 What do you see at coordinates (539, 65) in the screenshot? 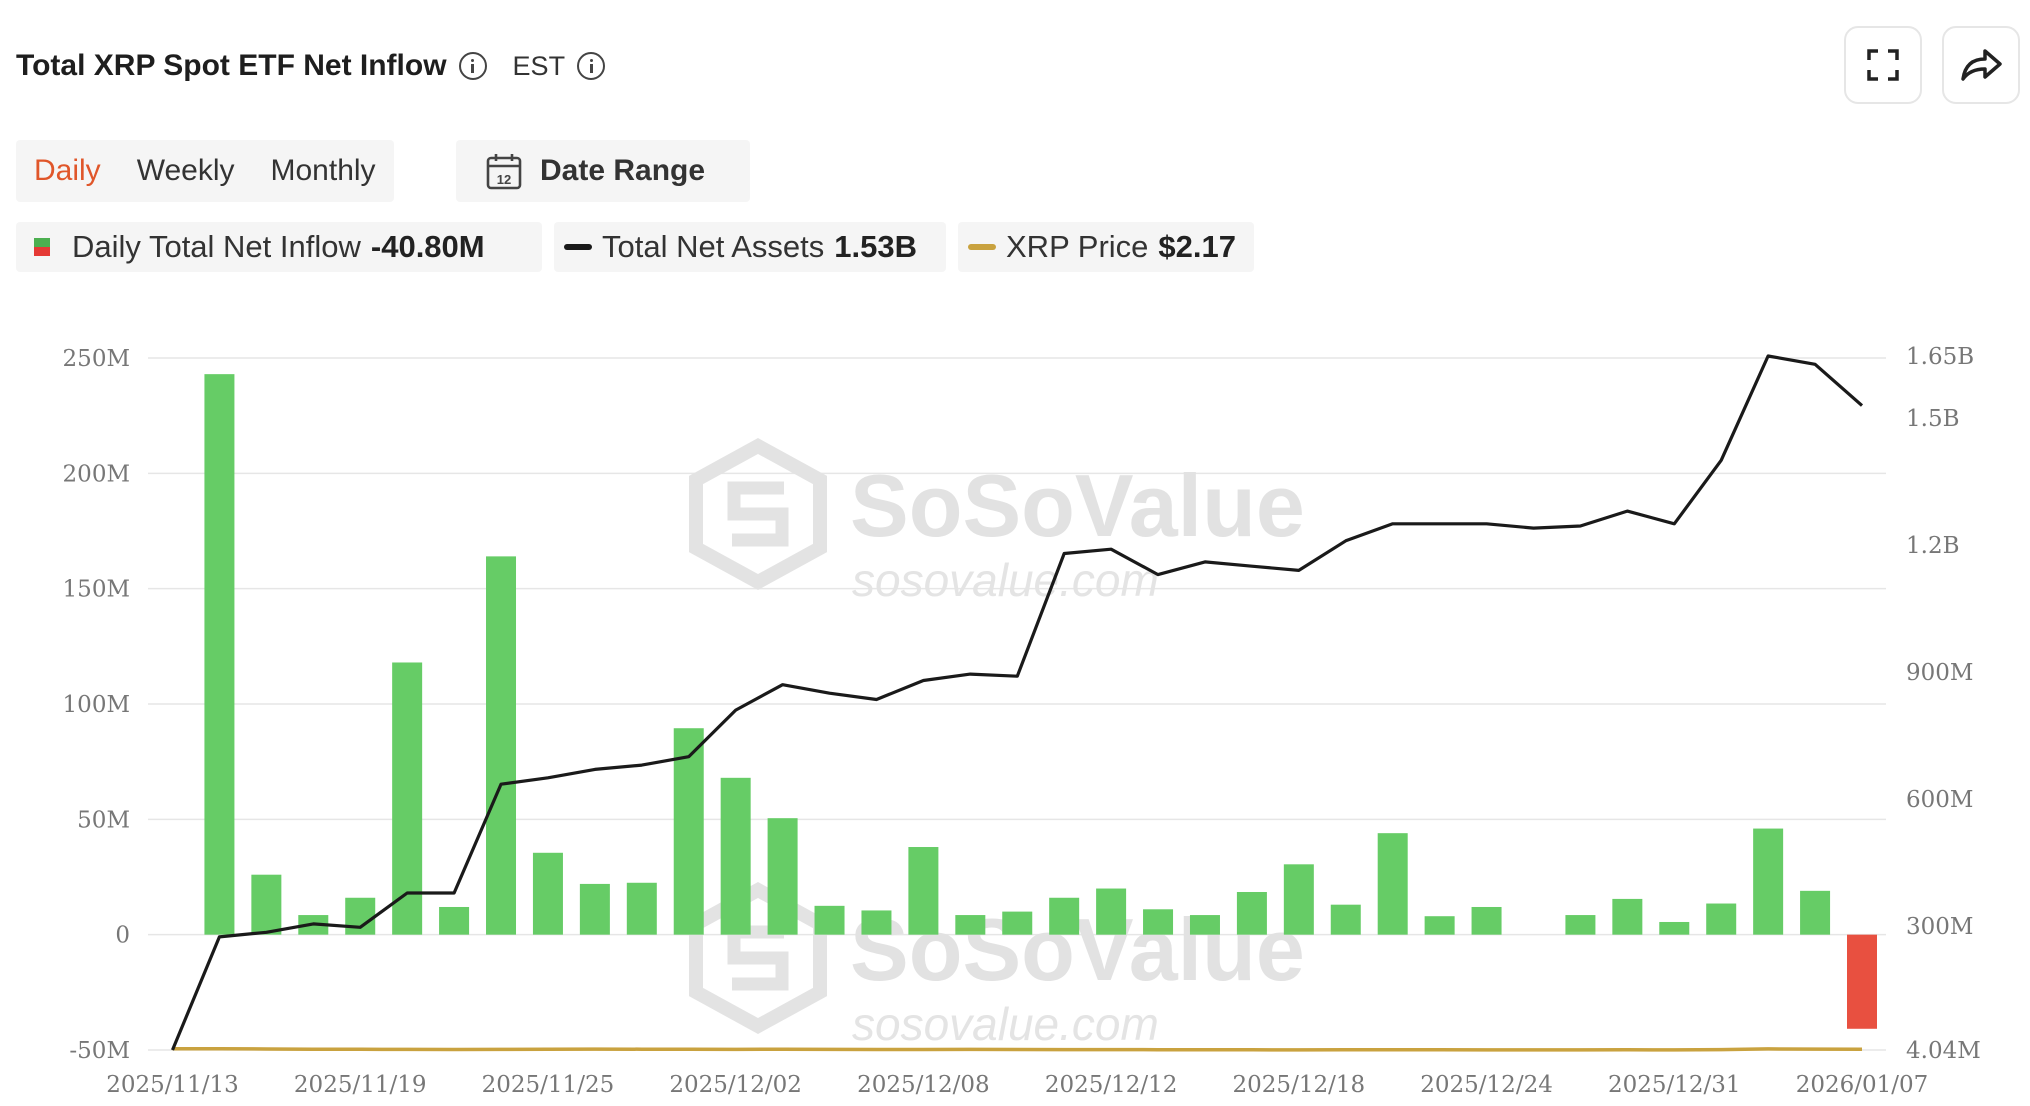
I see `timezone-label: EST` at bounding box center [539, 65].